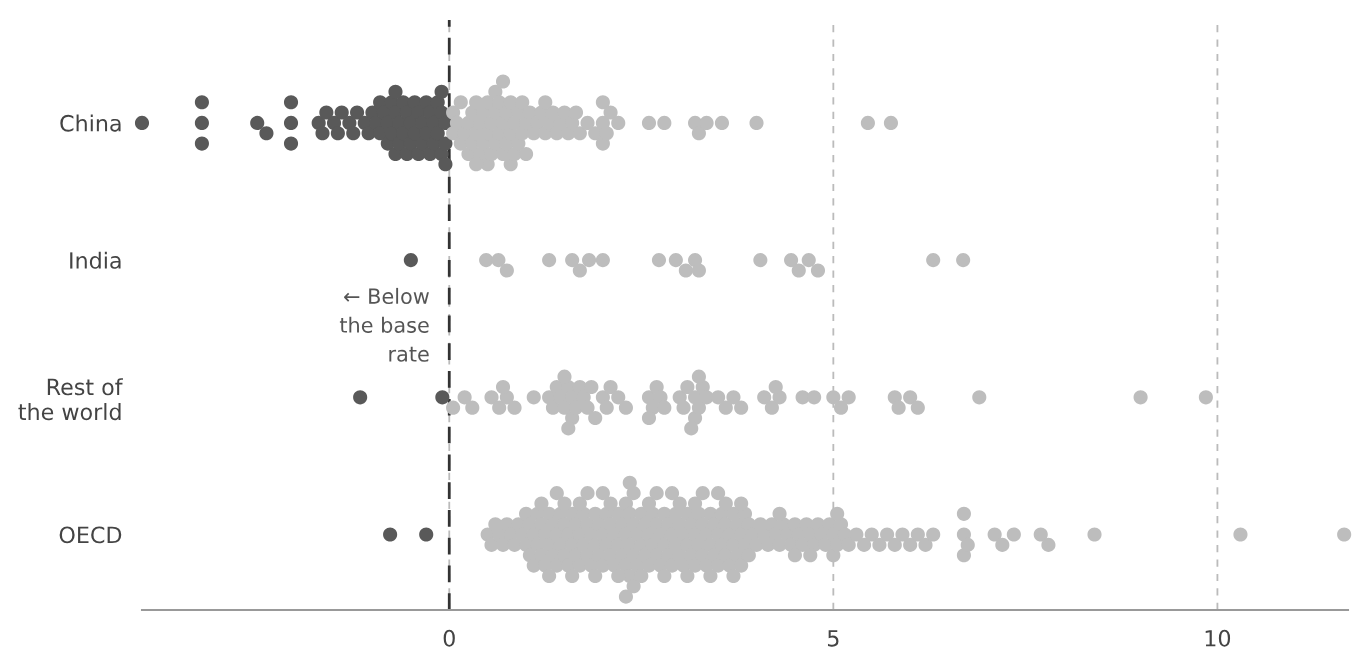 The width and height of the screenshot is (1362, 658). I want to click on y-tick-label: China, so click(90, 123).